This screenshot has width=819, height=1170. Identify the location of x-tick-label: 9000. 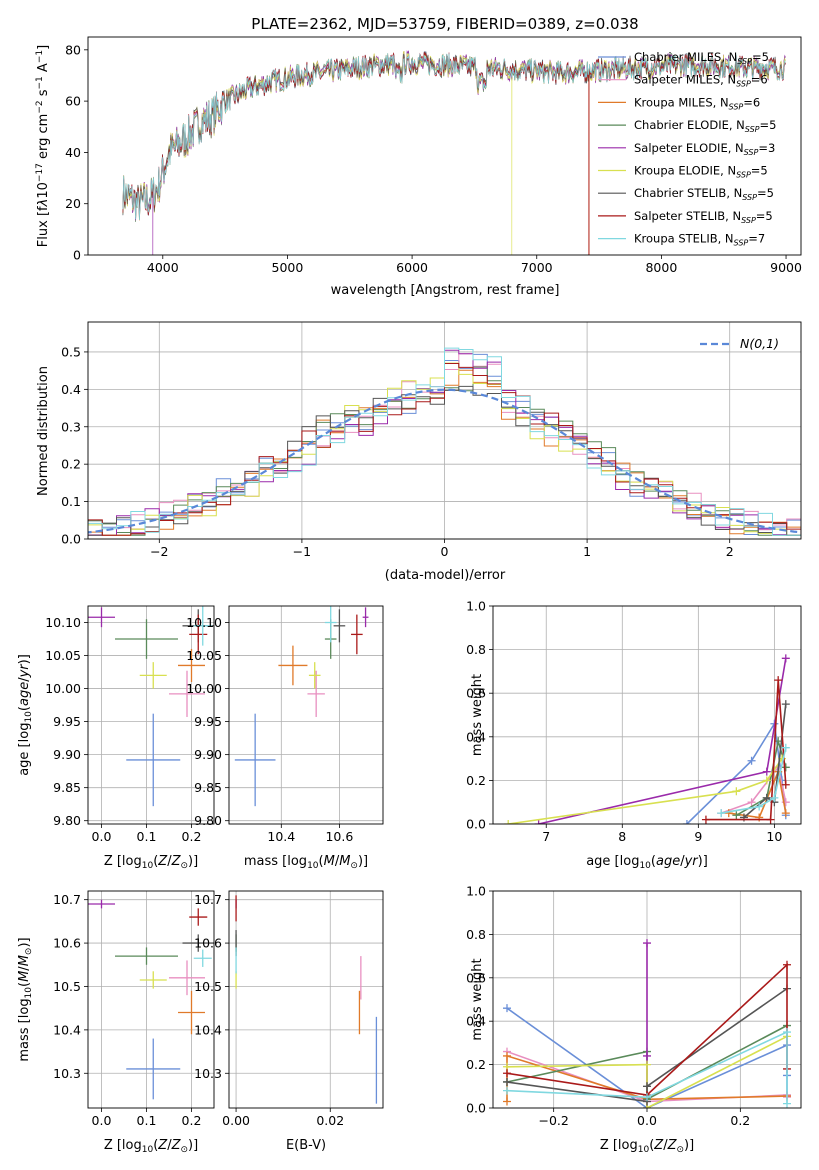
(786, 267).